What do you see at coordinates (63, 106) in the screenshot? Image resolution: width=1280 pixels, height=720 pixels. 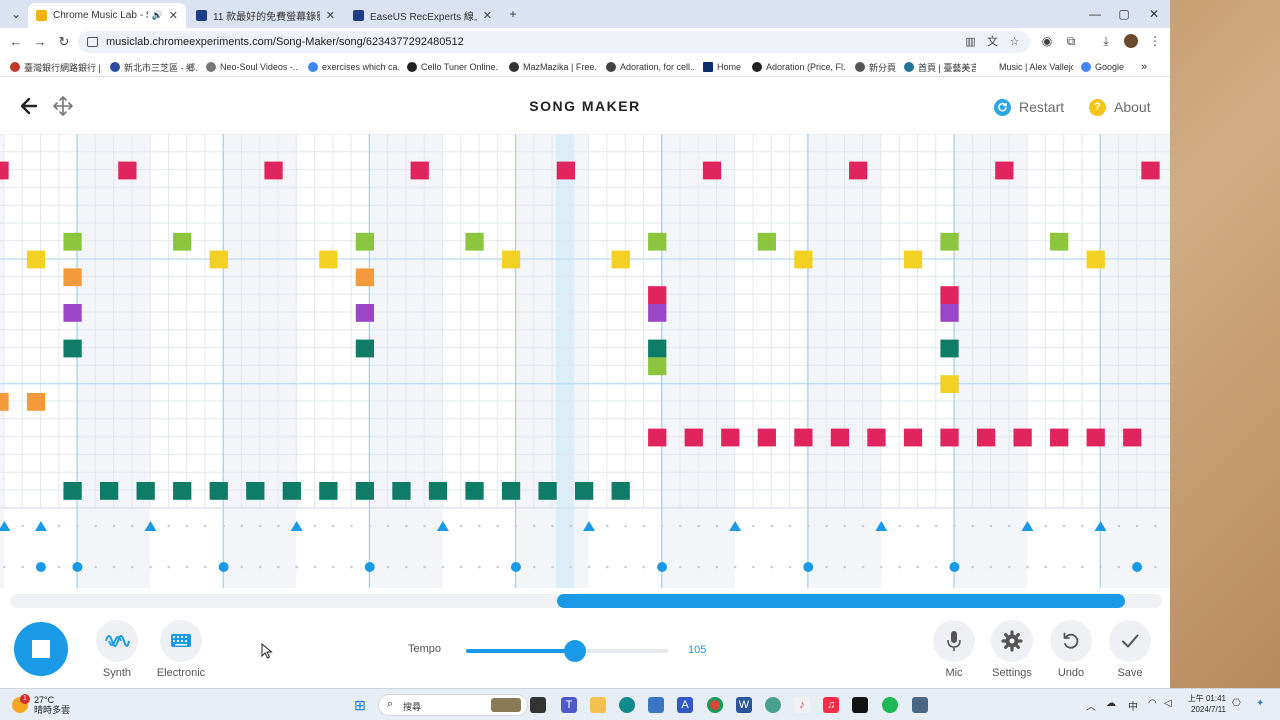 I see `move-arrows-icon` at bounding box center [63, 106].